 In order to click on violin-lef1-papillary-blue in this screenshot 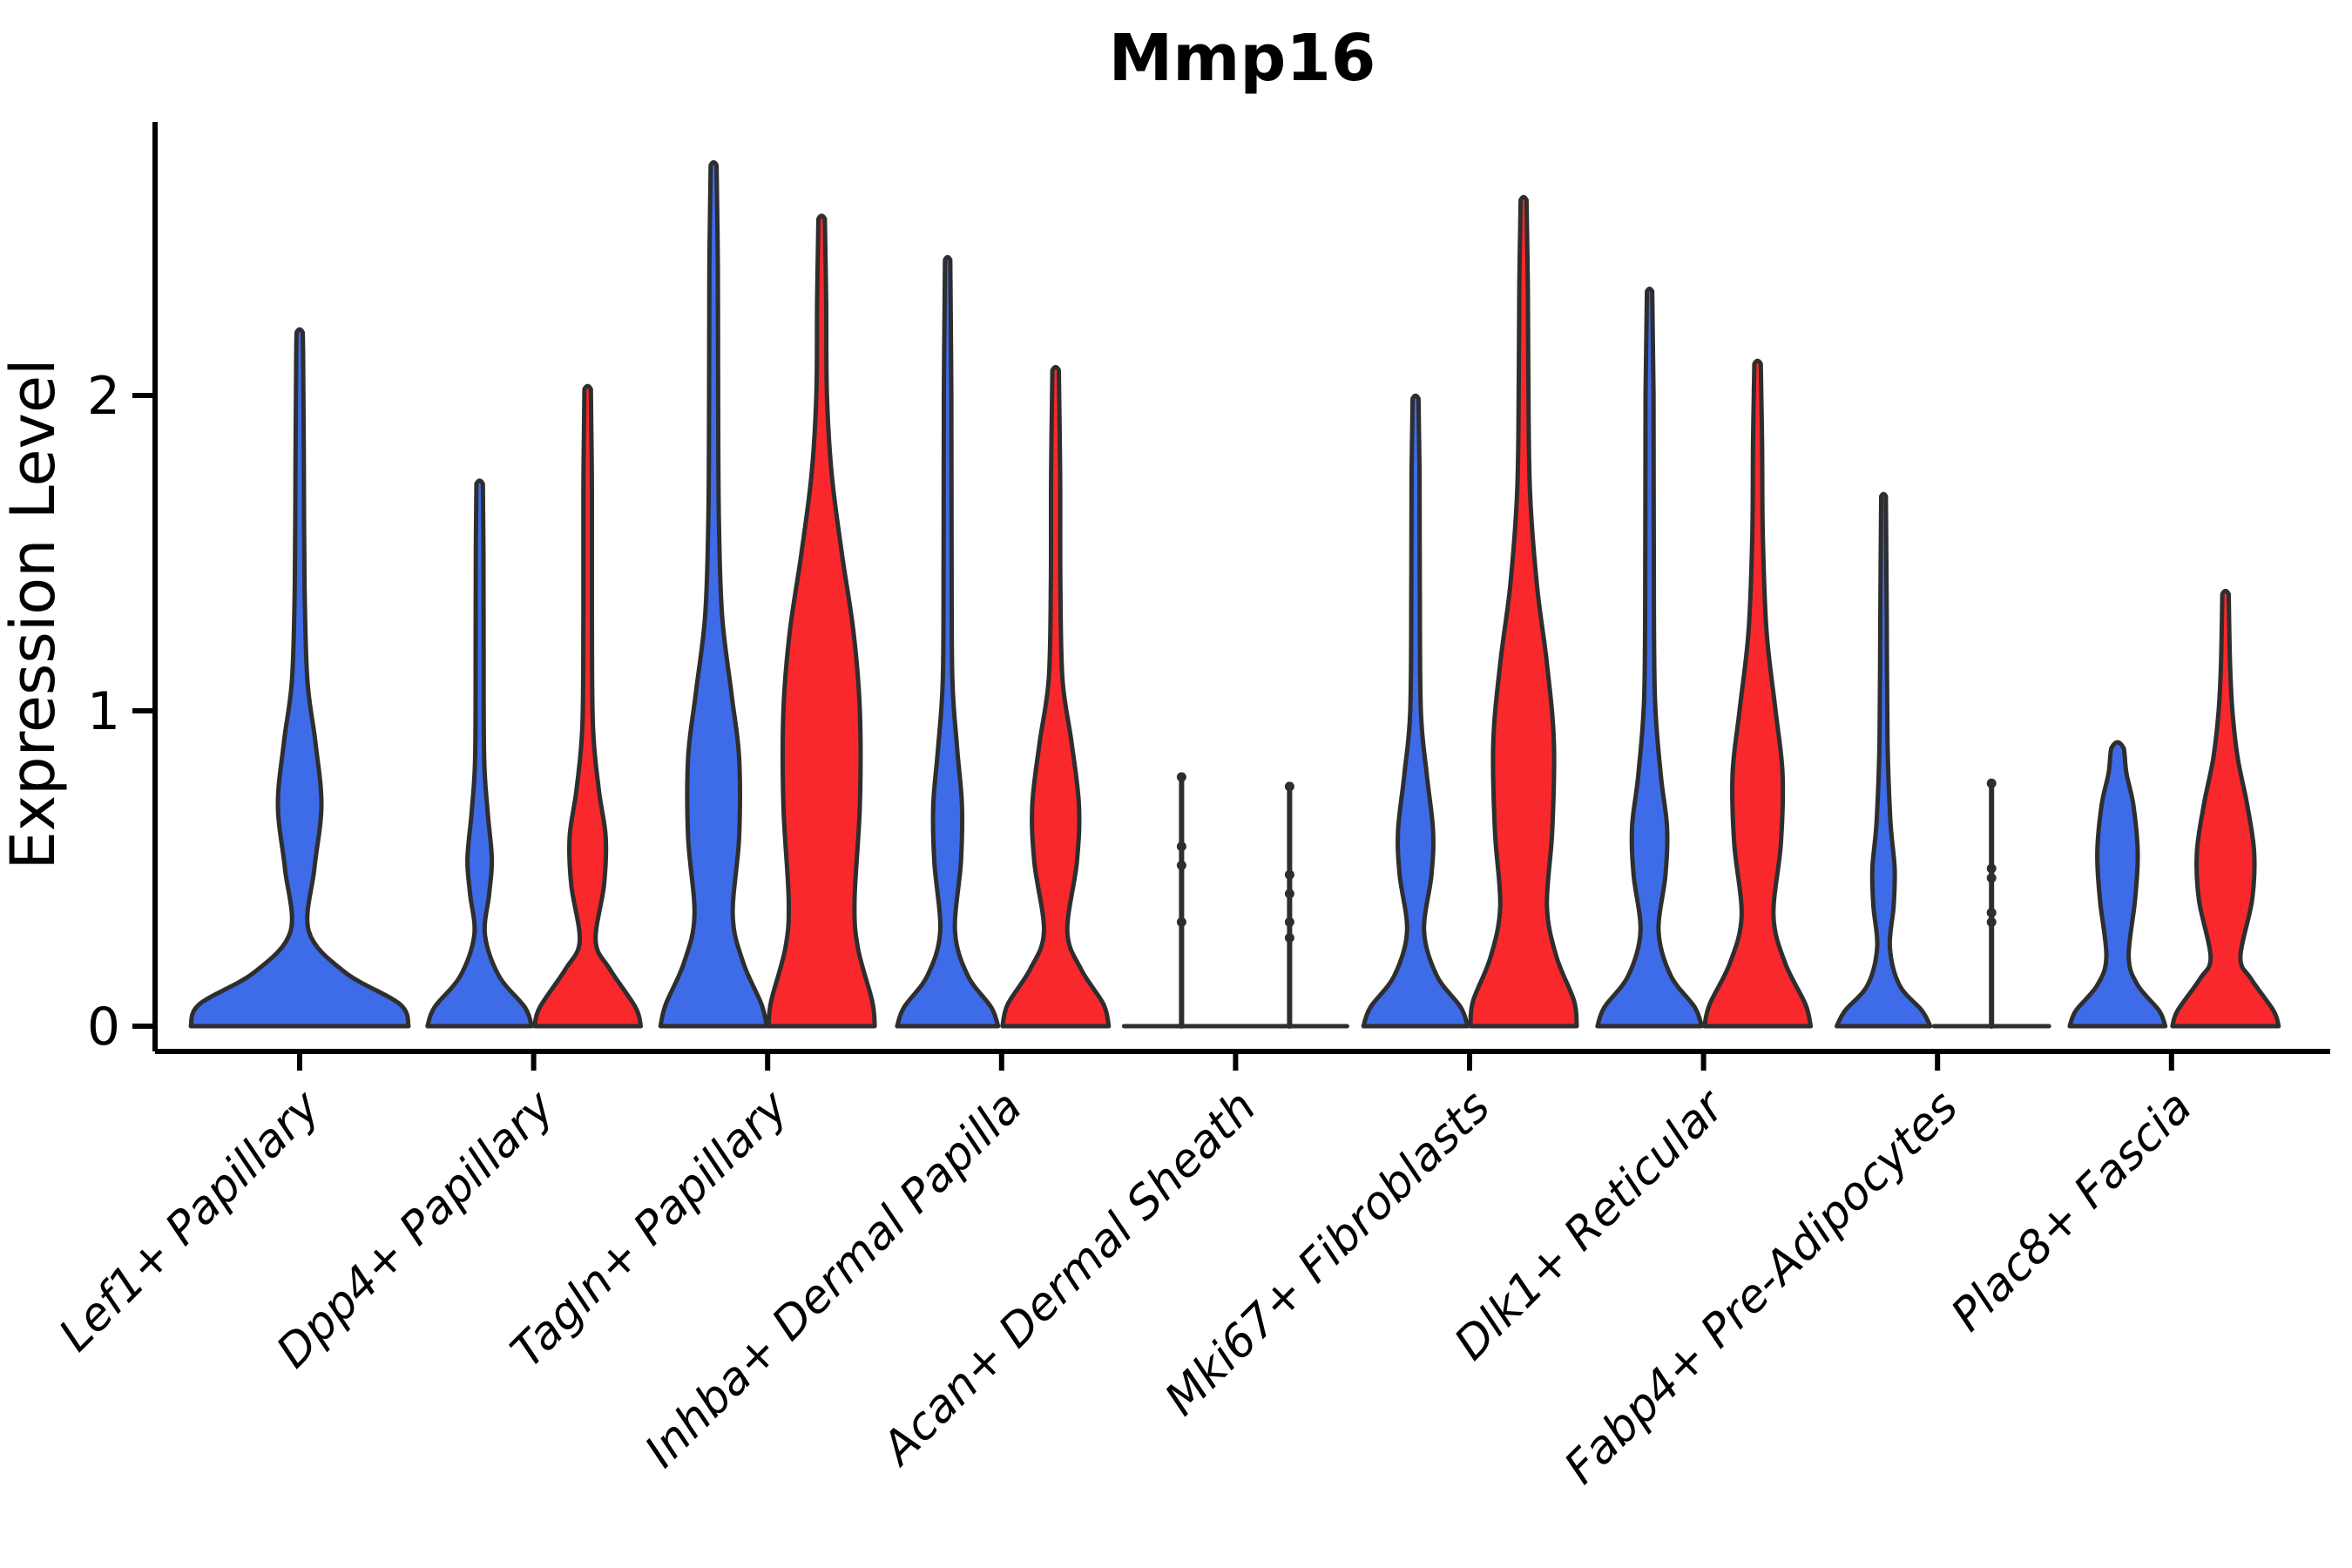, I will do `click(299, 678)`.